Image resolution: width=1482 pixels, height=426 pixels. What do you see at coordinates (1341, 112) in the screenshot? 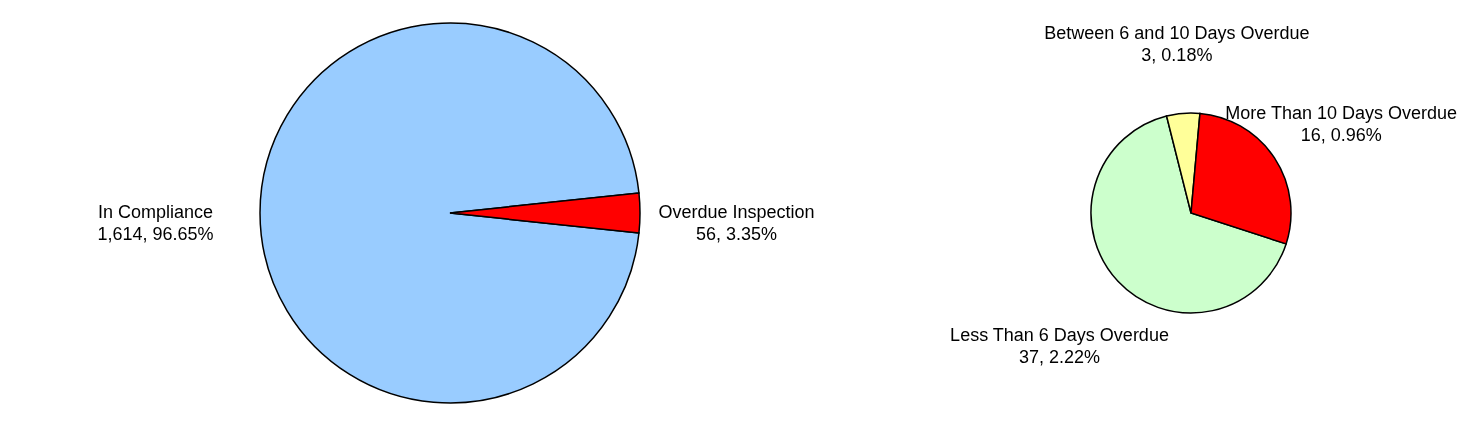
I see `slice-label: More Than 10 Days Overdue` at bounding box center [1341, 112].